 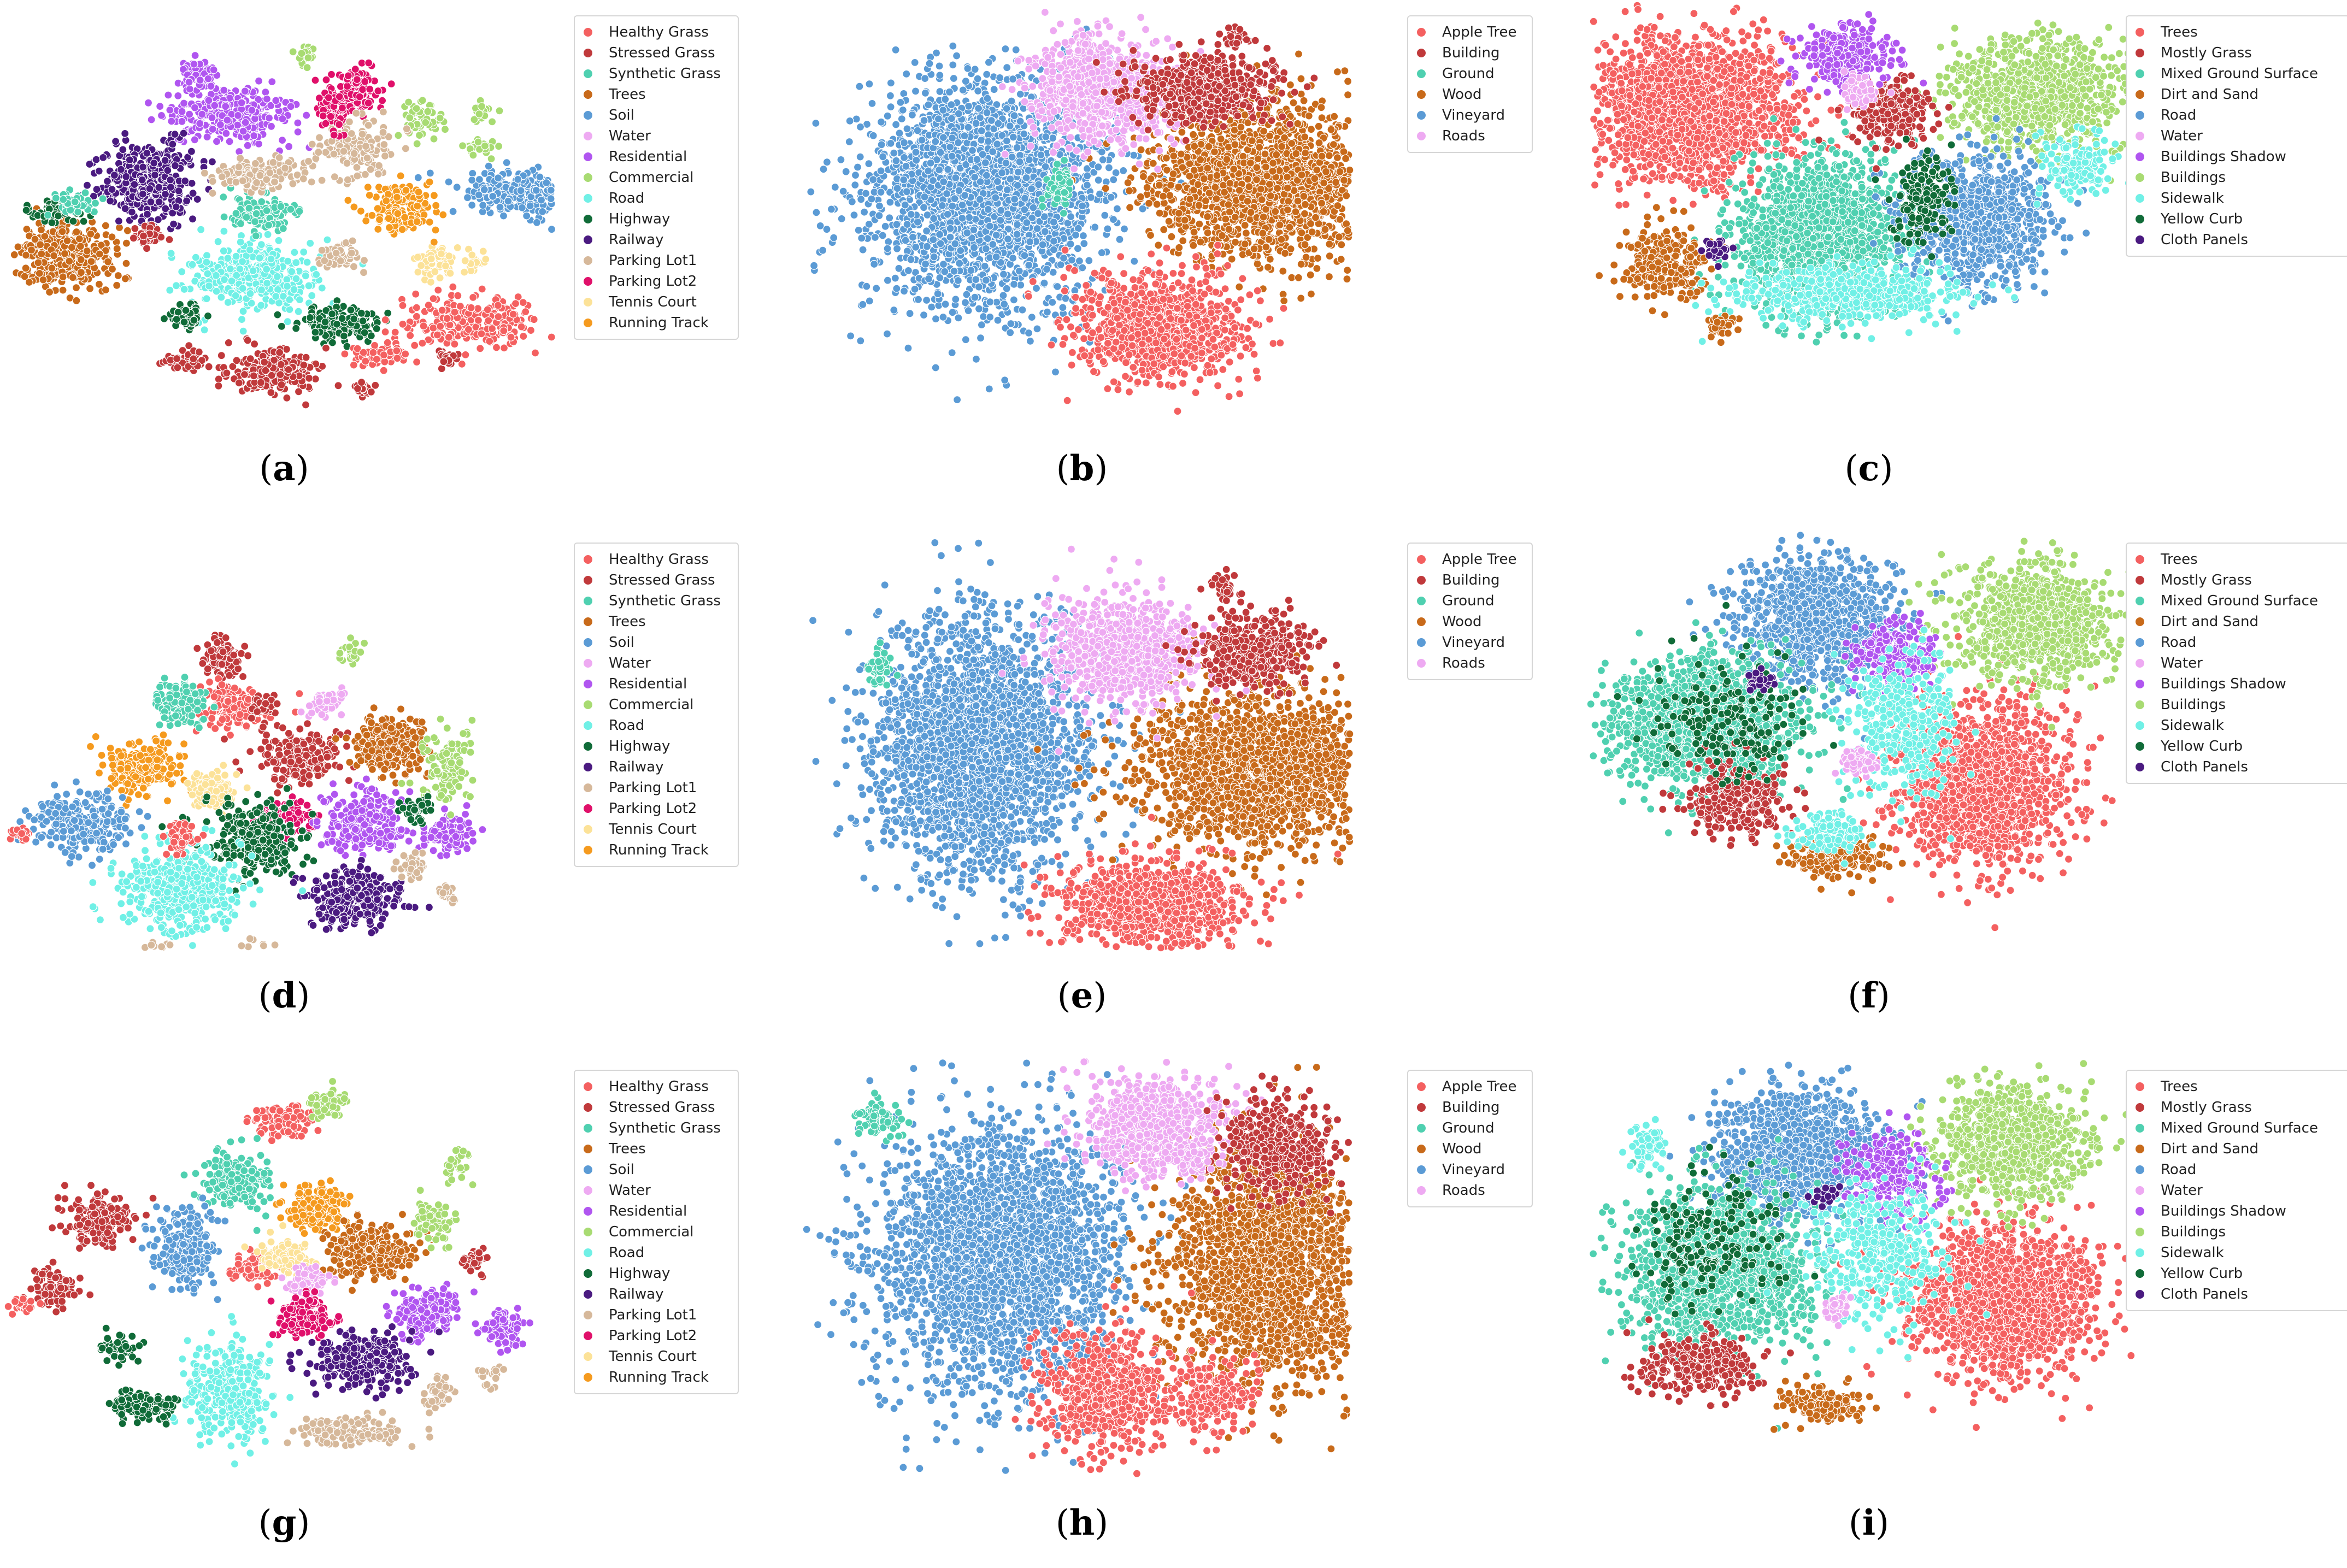 I want to click on cluster-parking-lot1, so click(x=358, y=148).